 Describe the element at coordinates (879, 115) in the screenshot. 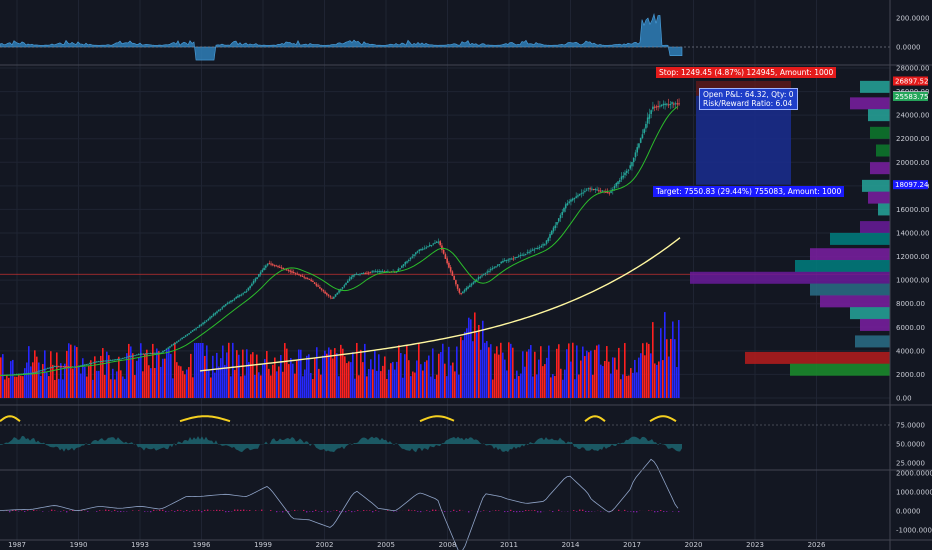

I see `profile-bar` at that location.